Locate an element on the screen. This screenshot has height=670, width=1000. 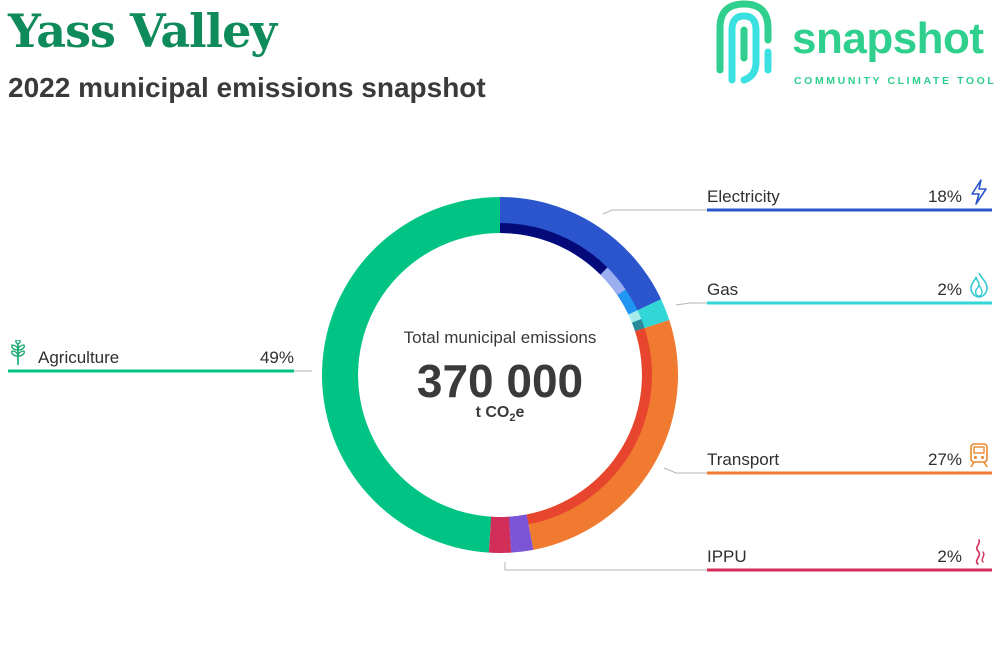
total-unit: t CO2e is located at coordinates (500, 414).